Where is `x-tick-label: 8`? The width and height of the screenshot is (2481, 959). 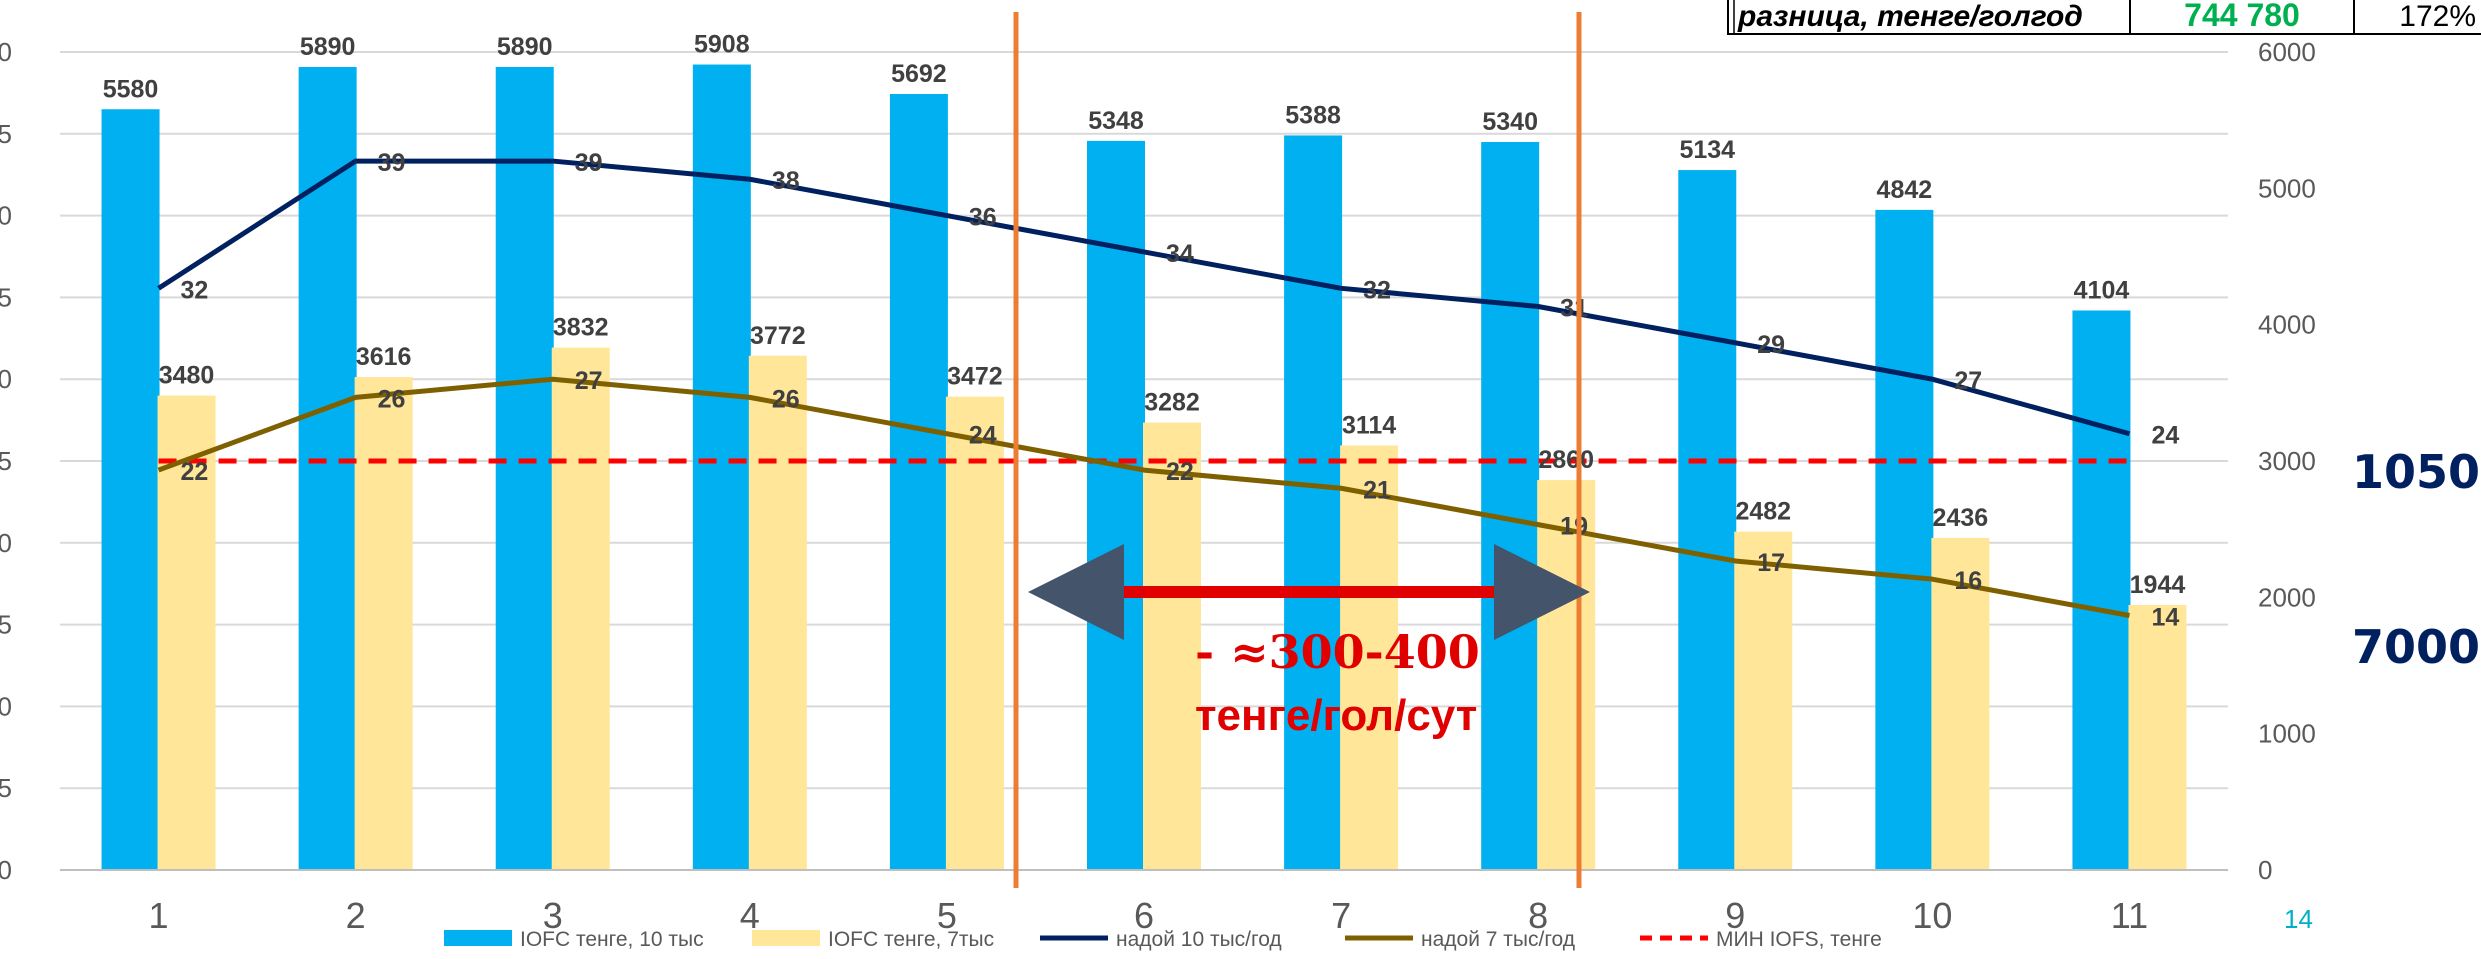 x-tick-label: 8 is located at coordinates (1538, 915).